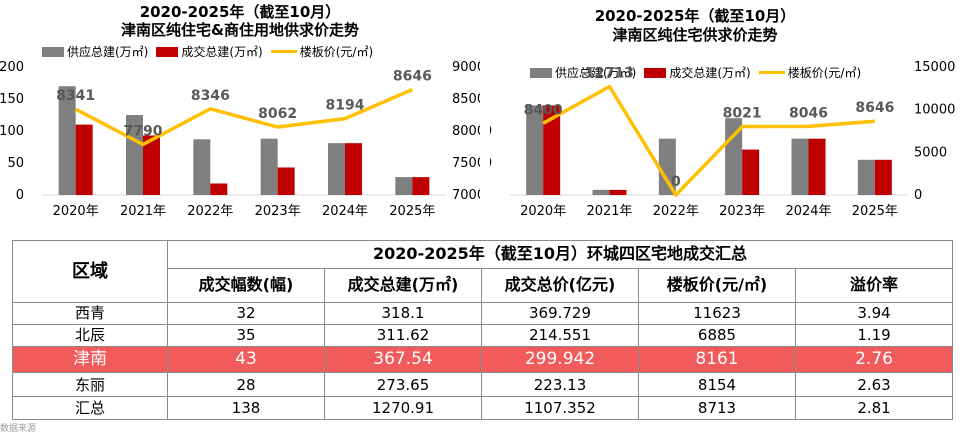 The width and height of the screenshot is (960, 434). Describe the element at coordinates (90, 335) in the screenshot. I see `region-cell: 北辰` at that location.